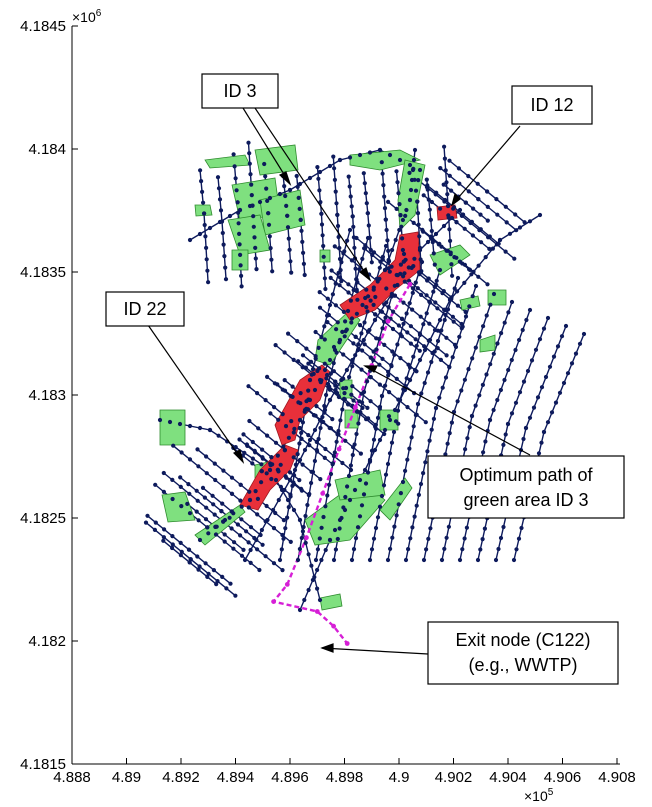 The width and height of the screenshot is (652, 807). What do you see at coordinates (617, 777) in the screenshot?
I see `x-tick-label: 4.908` at bounding box center [617, 777].